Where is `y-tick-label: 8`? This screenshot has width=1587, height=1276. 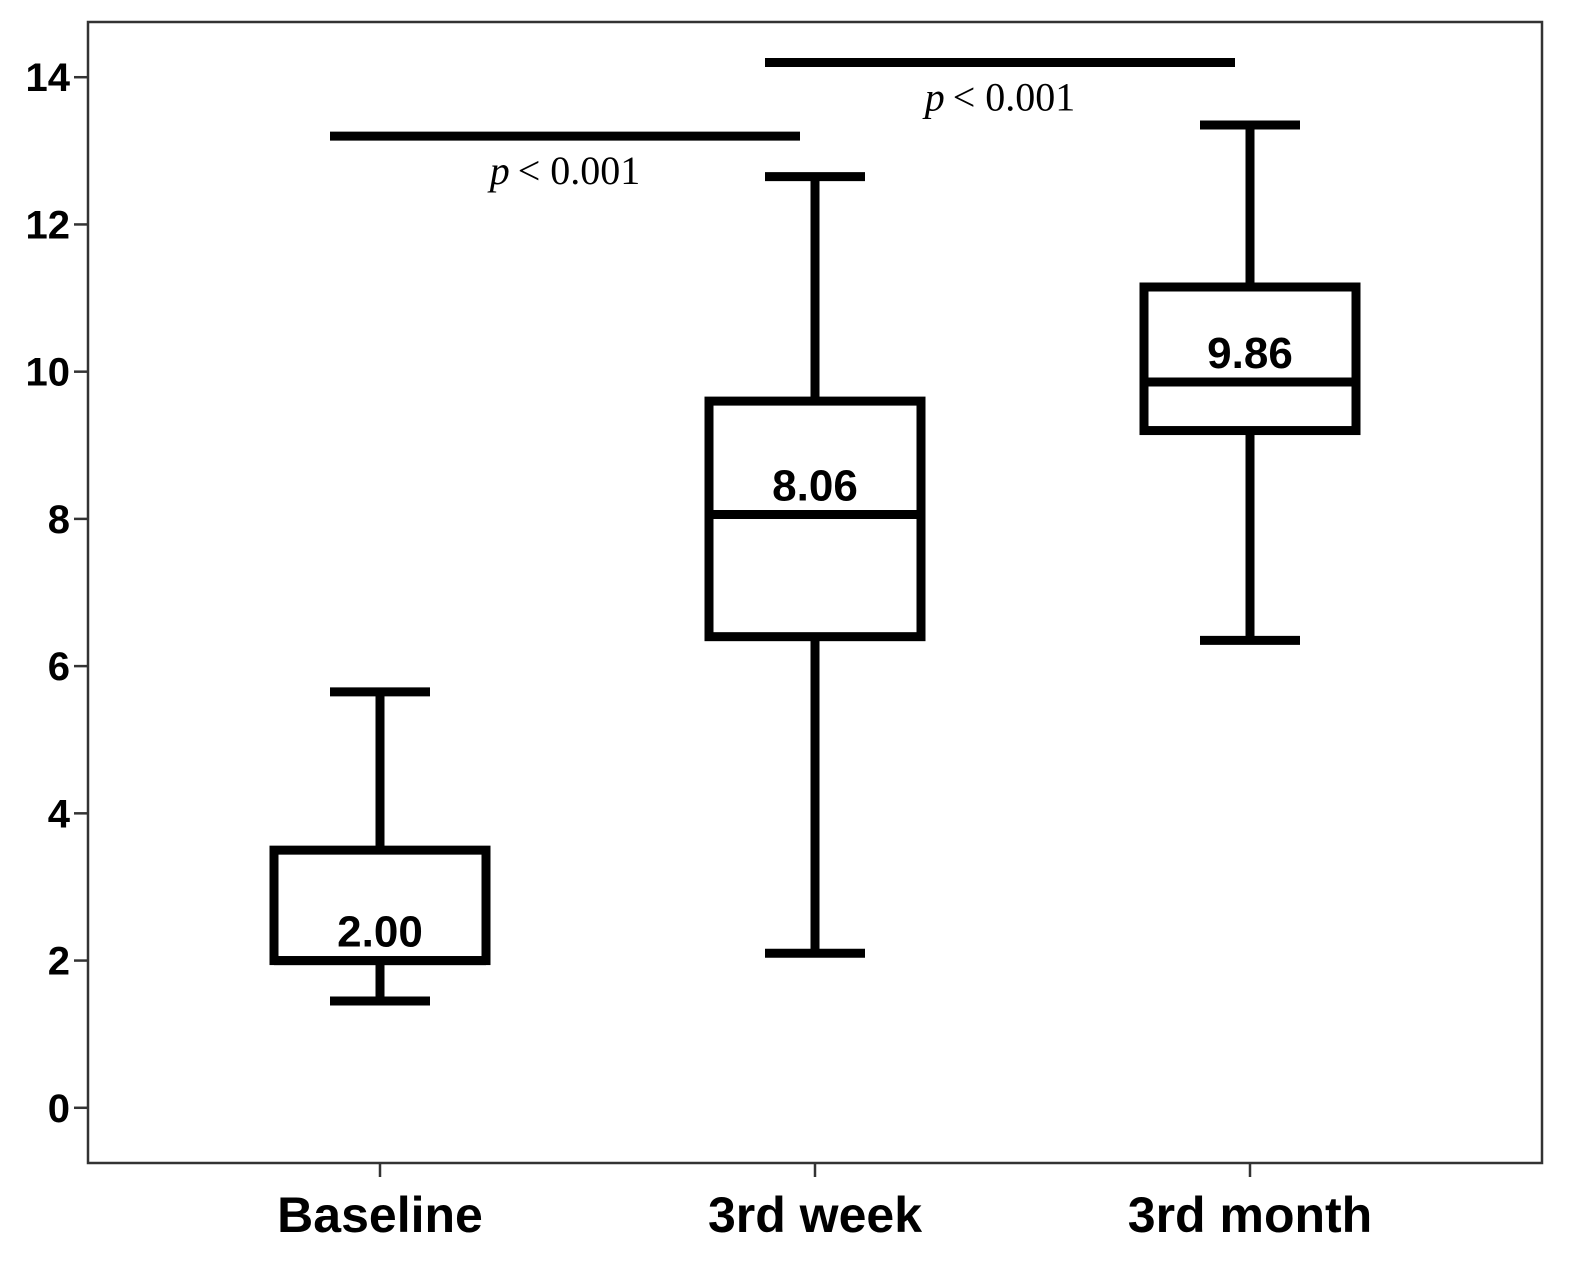
y-tick-label: 8 is located at coordinates (59, 520).